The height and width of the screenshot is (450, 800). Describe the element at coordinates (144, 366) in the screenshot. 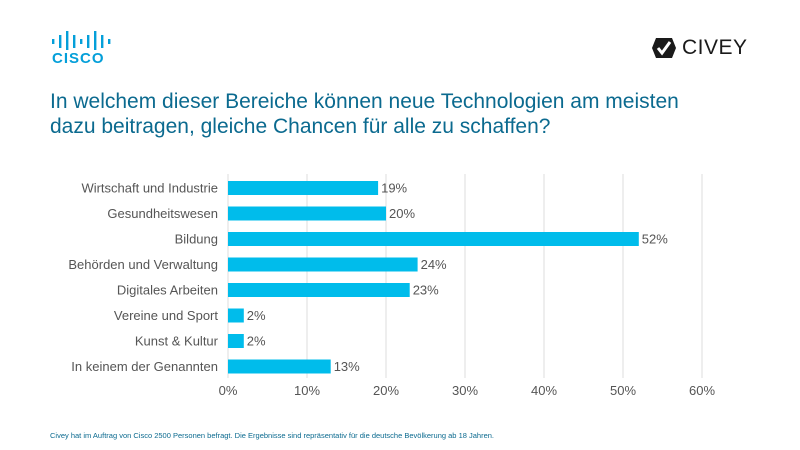

I see `category-label: In keinem der Genannten` at that location.